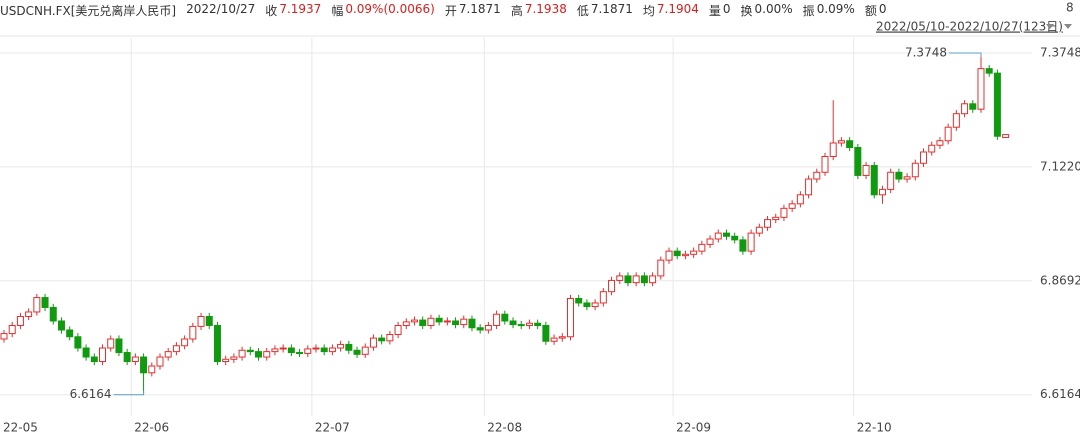 This screenshot has width=1080, height=438. What do you see at coordinates (677, 9) in the screenshot?
I see `info-value: 7.1904` at bounding box center [677, 9].